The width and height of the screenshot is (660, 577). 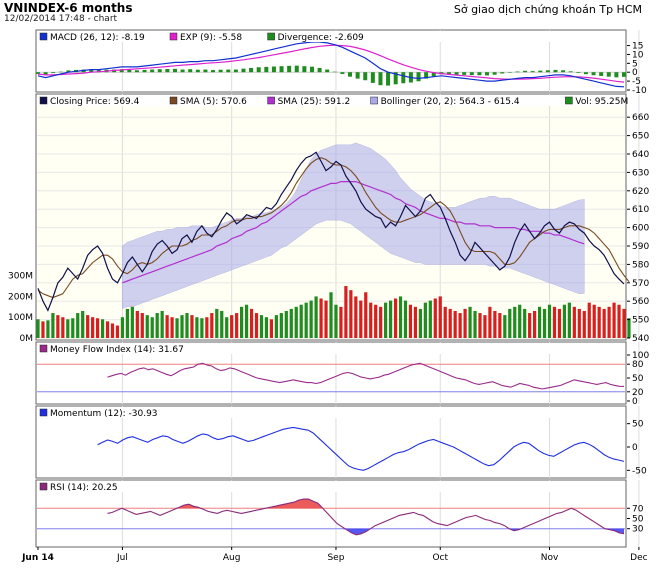 I want to click on legend-label: Closing Price: 569.4, so click(x=95, y=102).